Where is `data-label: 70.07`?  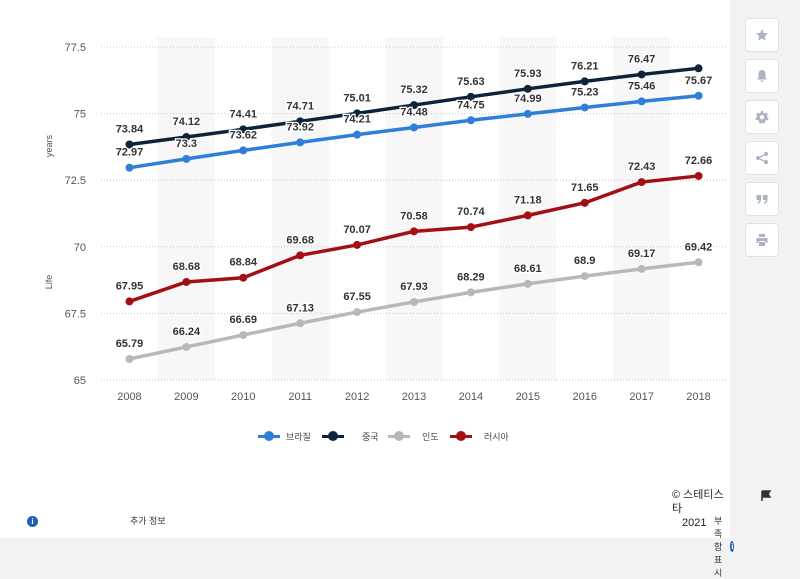
data-label: 70.07 is located at coordinates (357, 230).